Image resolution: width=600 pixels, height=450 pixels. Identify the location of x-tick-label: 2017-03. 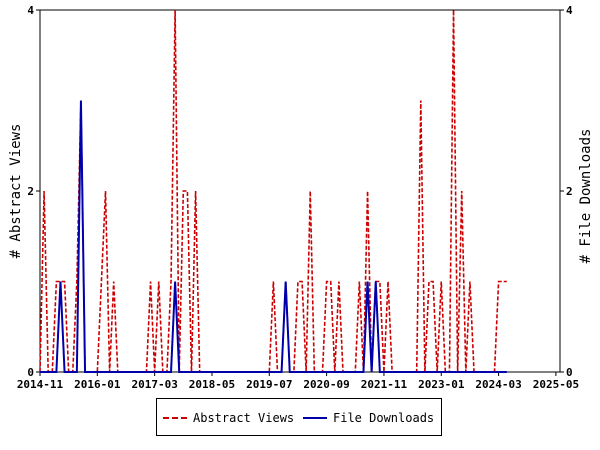
(154, 384).